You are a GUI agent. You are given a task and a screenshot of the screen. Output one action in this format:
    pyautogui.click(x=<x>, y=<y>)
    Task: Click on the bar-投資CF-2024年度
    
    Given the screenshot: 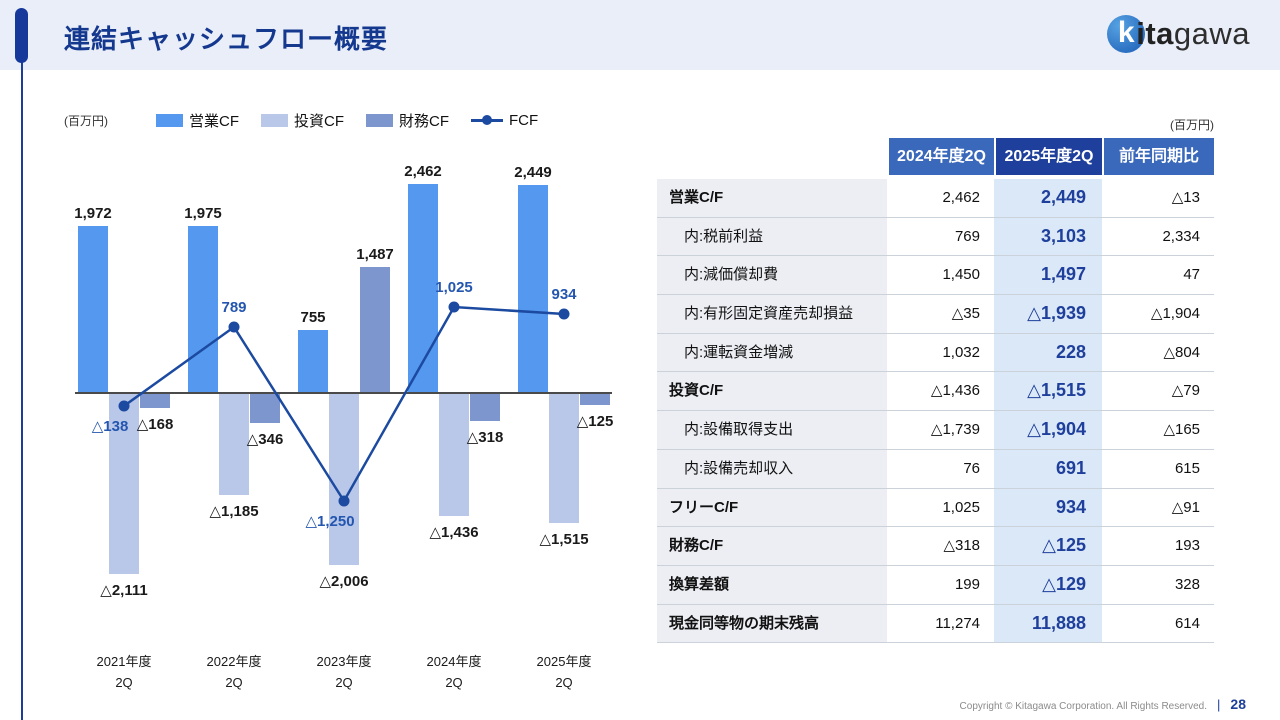 What is the action you would take?
    pyautogui.click(x=454, y=455)
    